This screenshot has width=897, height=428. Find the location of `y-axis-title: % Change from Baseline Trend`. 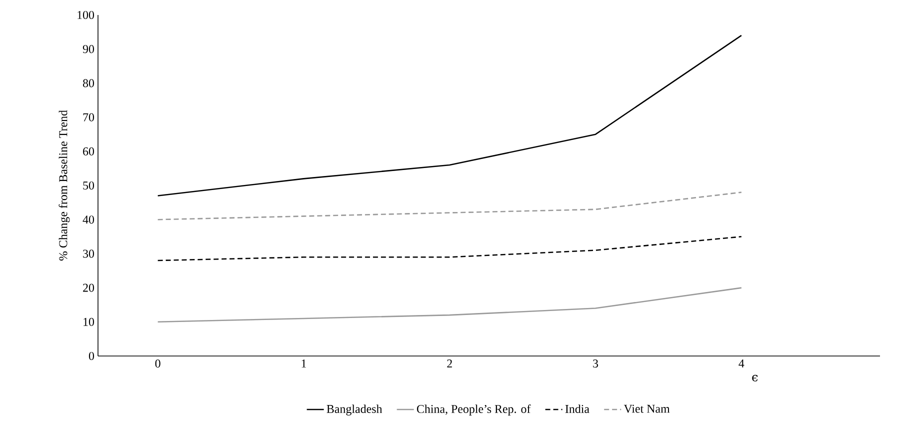

y-axis-title: % Change from Baseline Trend is located at coordinates (64, 185).